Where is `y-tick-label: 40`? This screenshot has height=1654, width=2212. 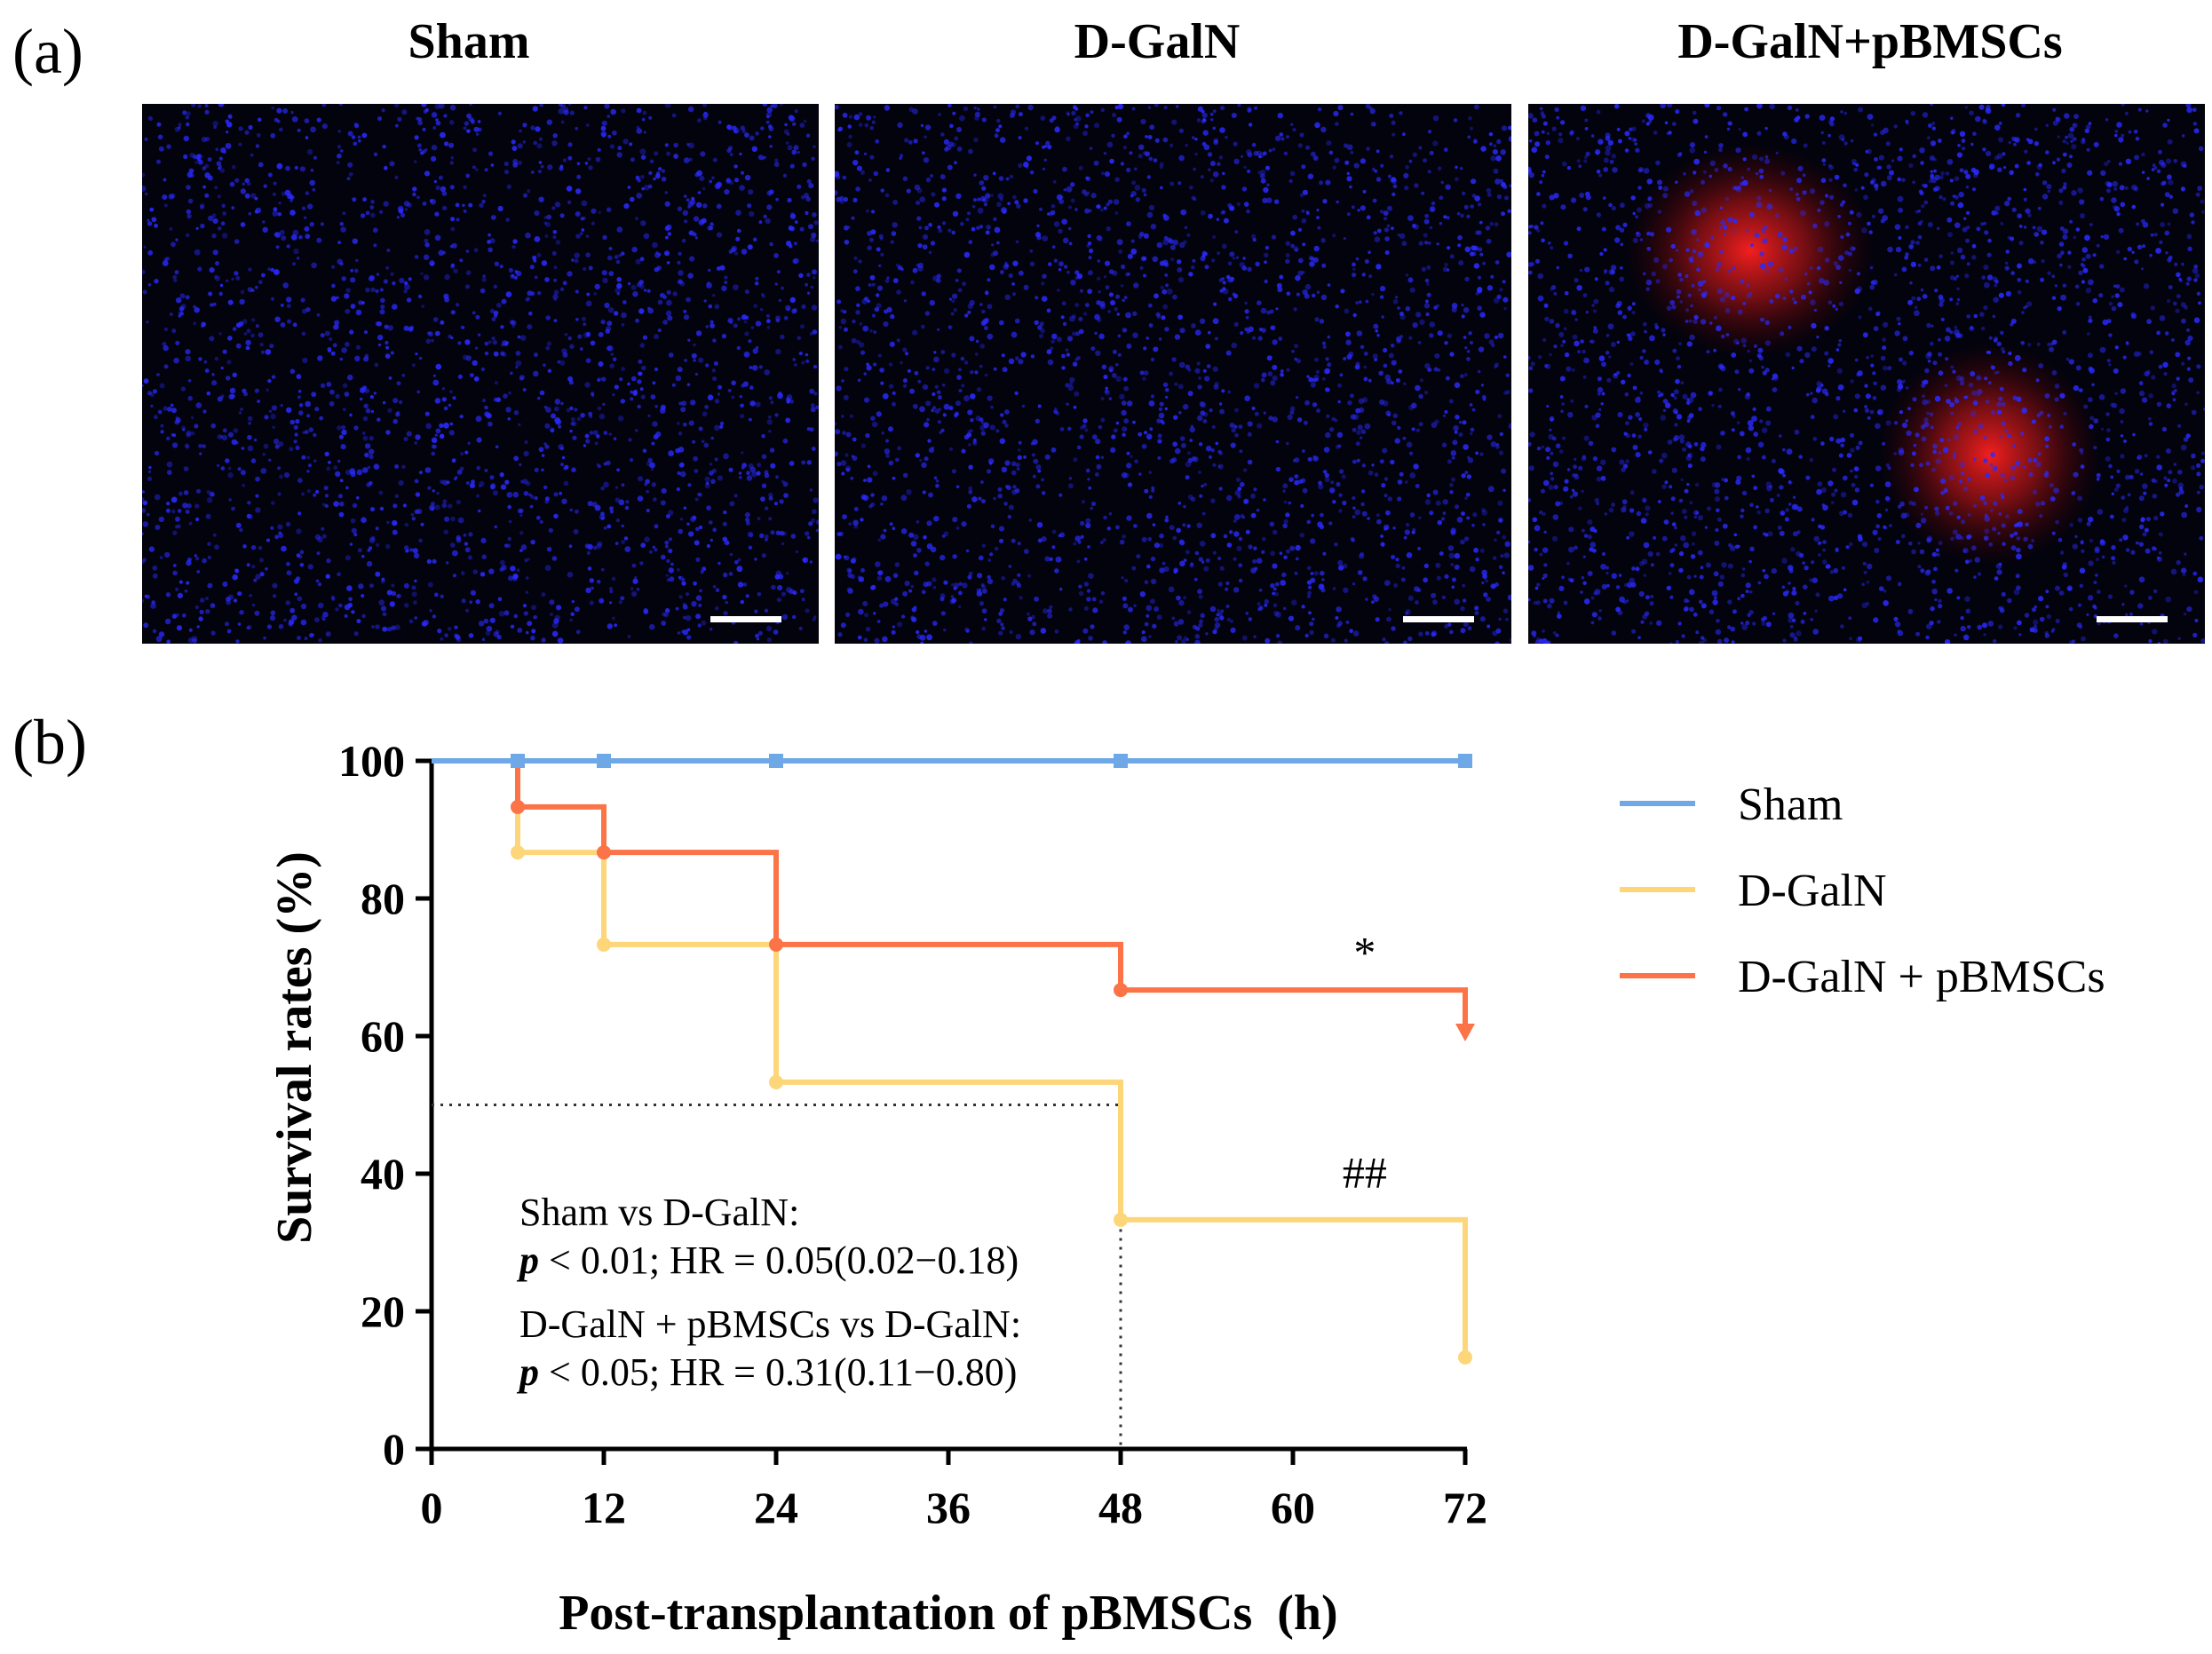 y-tick-label: 40 is located at coordinates (383, 1174).